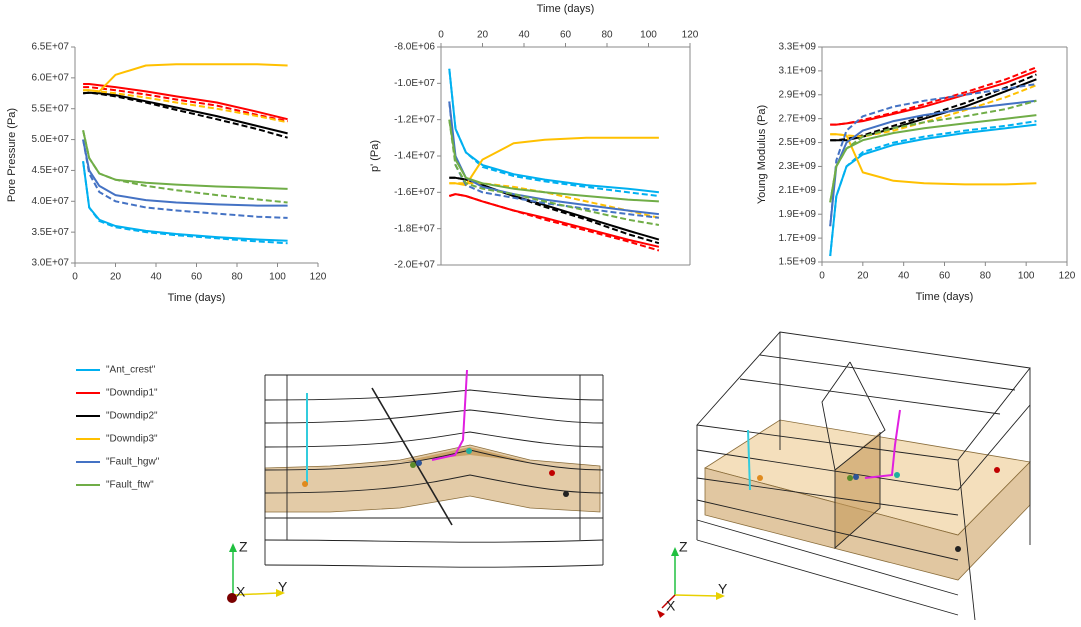  What do you see at coordinates (132, 439) in the screenshot?
I see `legend-label: "Downdip3"` at bounding box center [132, 439].